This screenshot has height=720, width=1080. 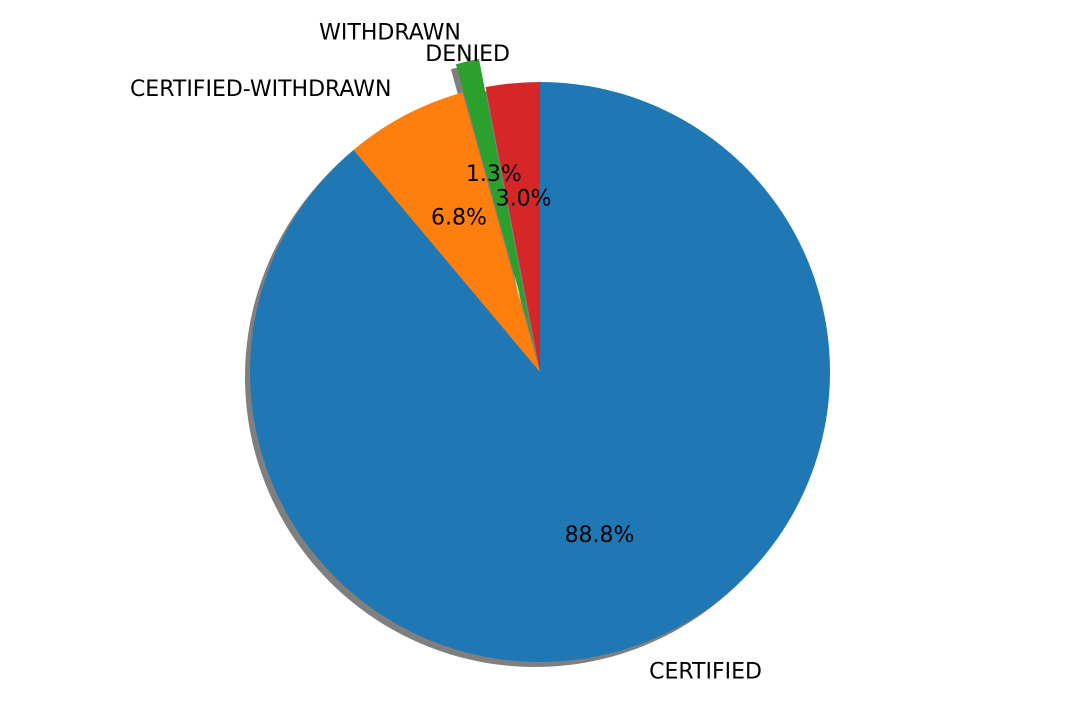 What do you see at coordinates (494, 174) in the screenshot?
I see `percent-label-withdrawn: 1.3%` at bounding box center [494, 174].